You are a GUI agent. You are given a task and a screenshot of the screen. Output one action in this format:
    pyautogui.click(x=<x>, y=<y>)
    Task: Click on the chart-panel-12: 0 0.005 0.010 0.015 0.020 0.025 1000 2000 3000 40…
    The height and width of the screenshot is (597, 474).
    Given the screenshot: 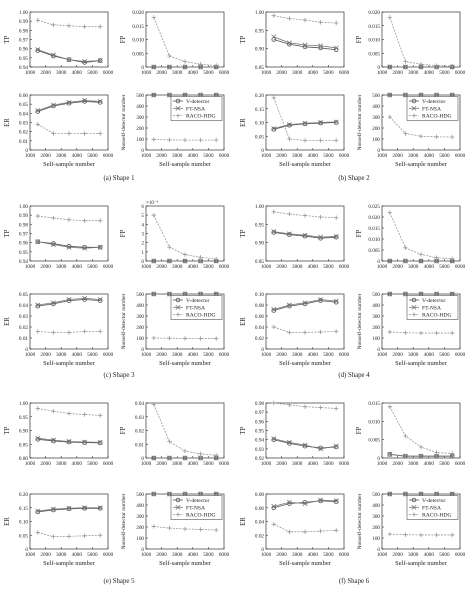 What is the action you would take?
    pyautogui.click(x=411, y=237)
    